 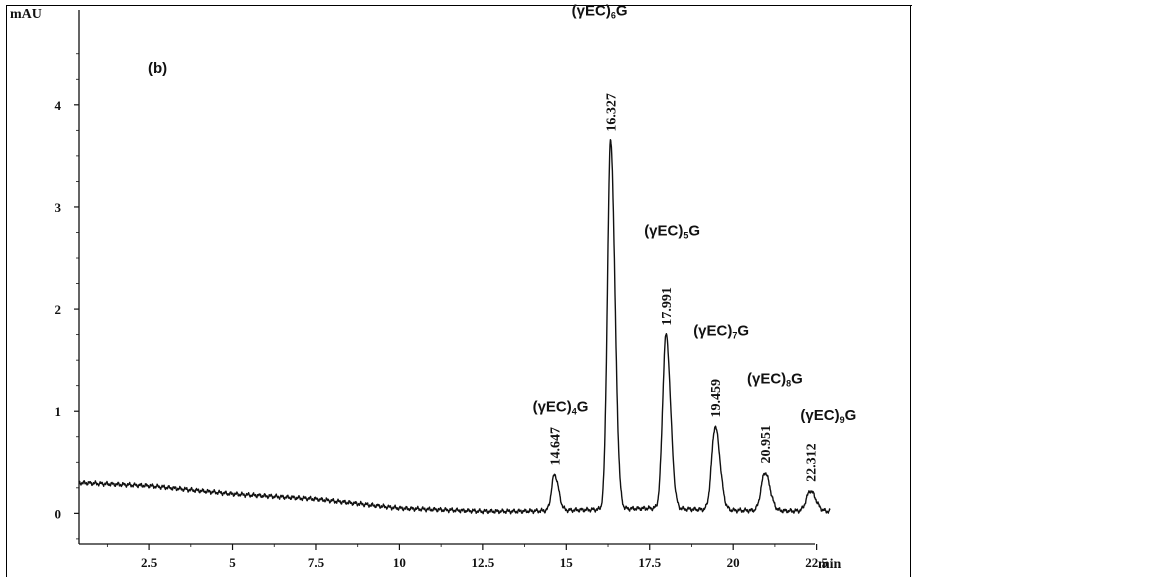 I want to click on panel-label: (b), so click(x=157, y=68).